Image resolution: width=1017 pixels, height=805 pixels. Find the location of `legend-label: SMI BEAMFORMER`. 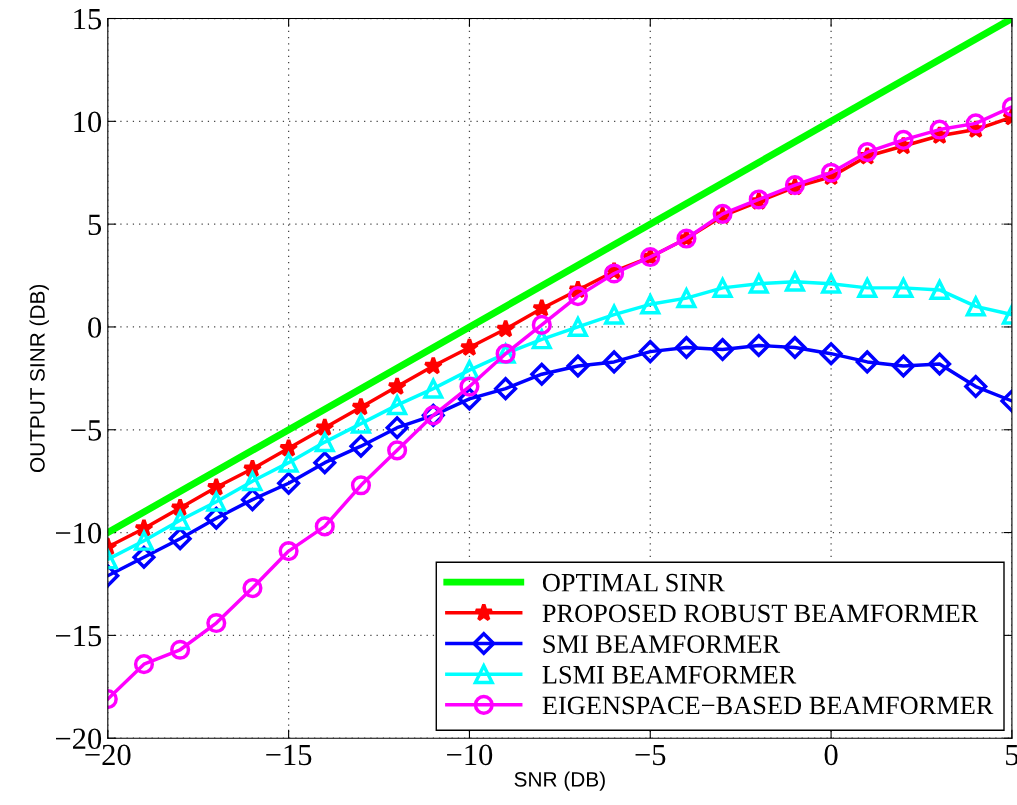

legend-label: SMI BEAMFORMER is located at coordinates (662, 644).